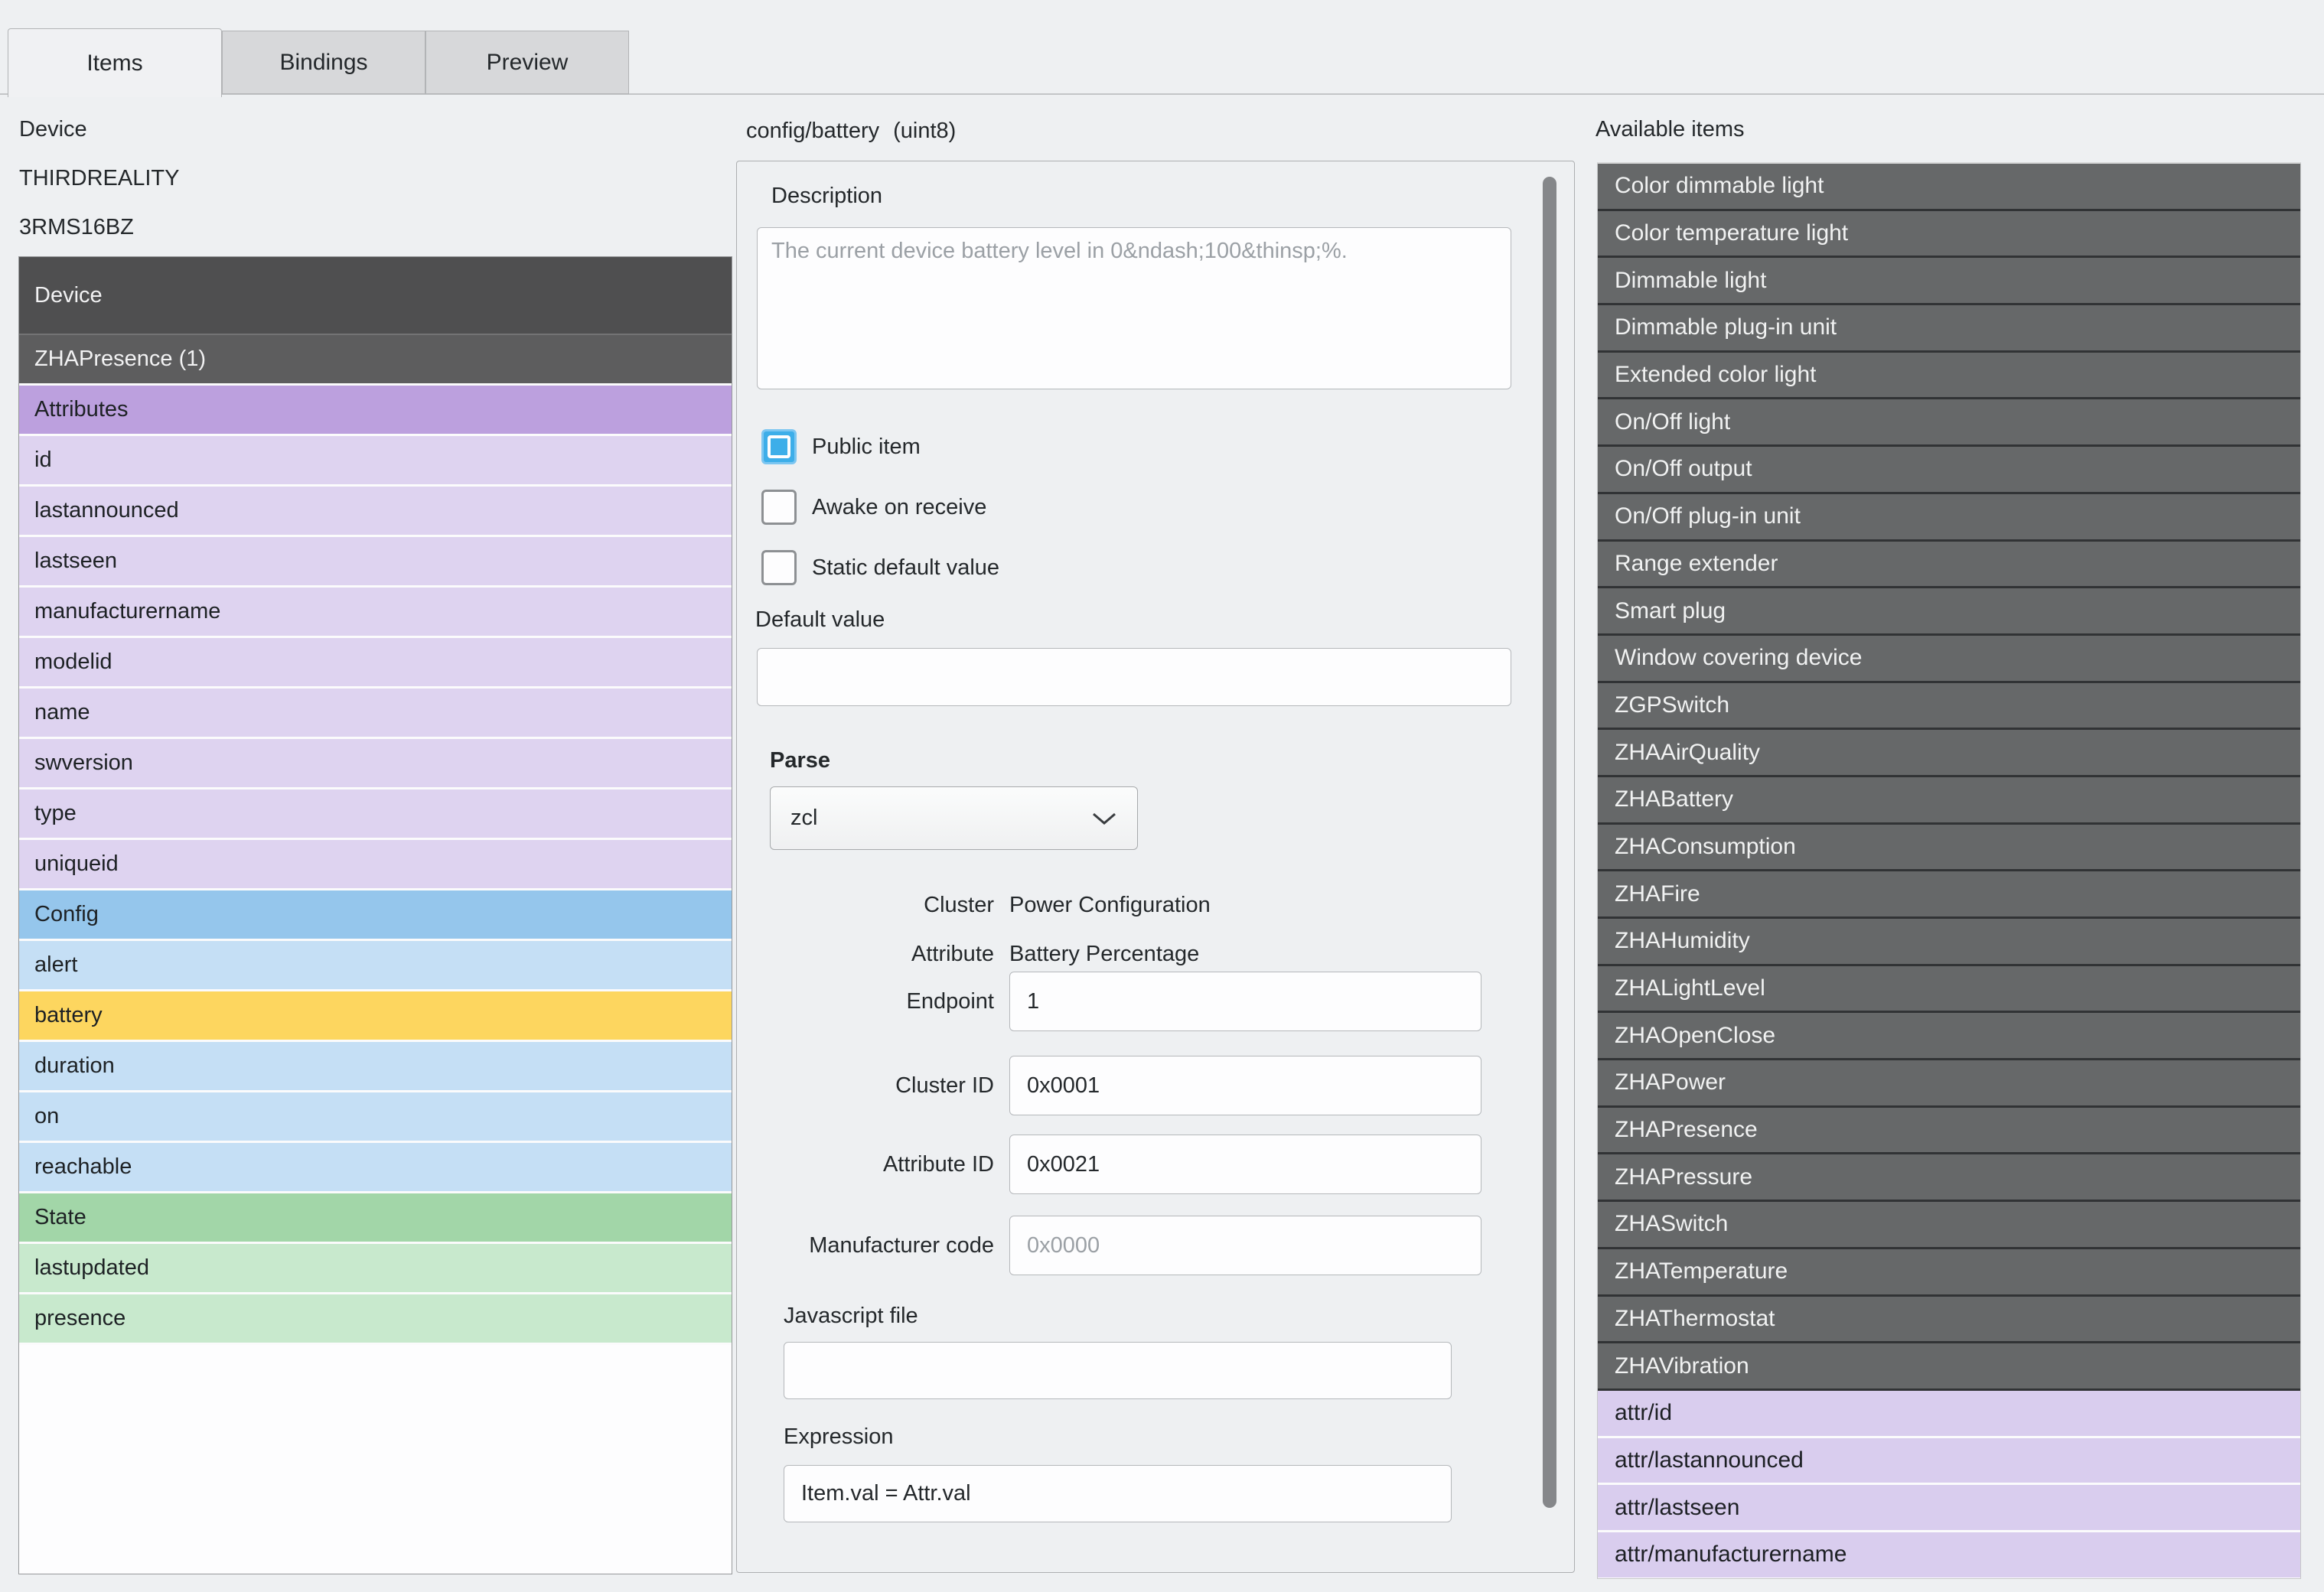 Image resolution: width=2324 pixels, height=1592 pixels. I want to click on tree-row: reachable, so click(375, 1168).